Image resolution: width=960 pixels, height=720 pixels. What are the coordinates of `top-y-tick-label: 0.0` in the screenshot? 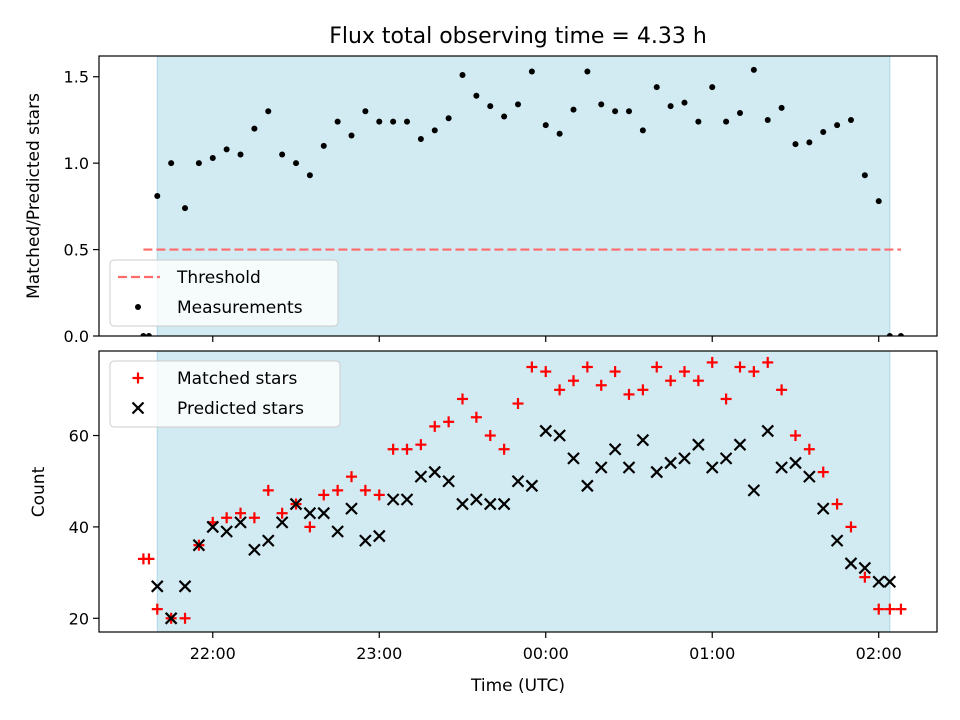 It's located at (76, 336).